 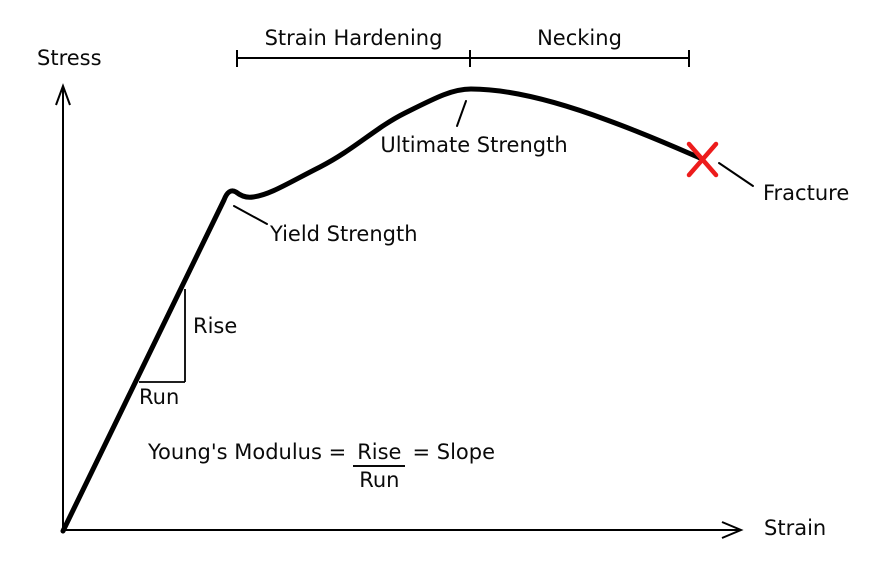 I want to click on slope-triangle, so click(x=162, y=336).